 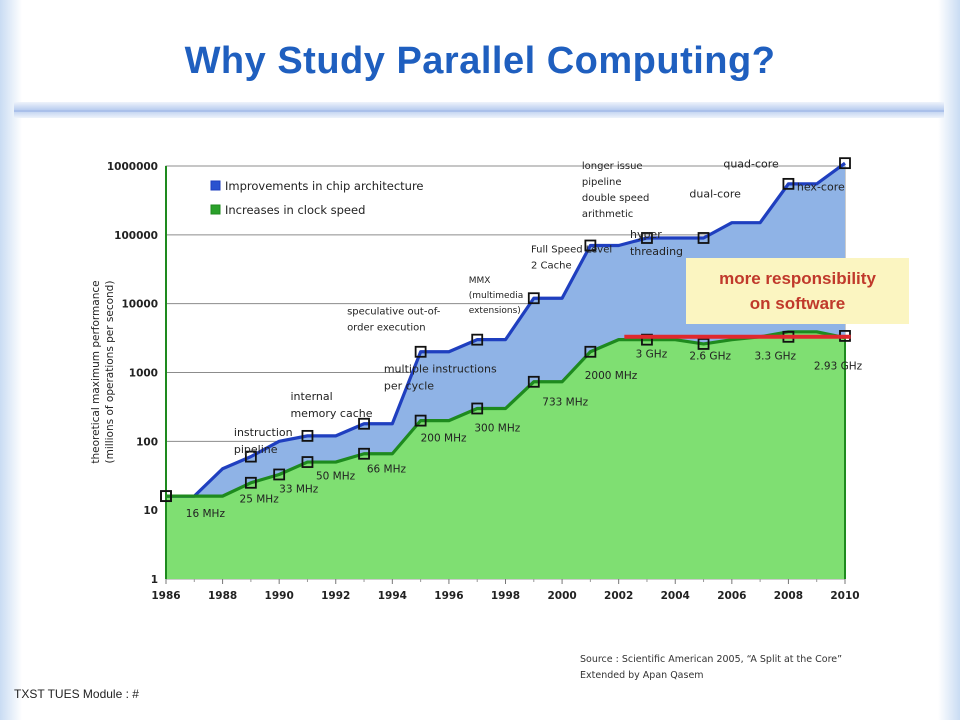 I want to click on legend-label-1: Increases in clock speed, so click(x=295, y=210).